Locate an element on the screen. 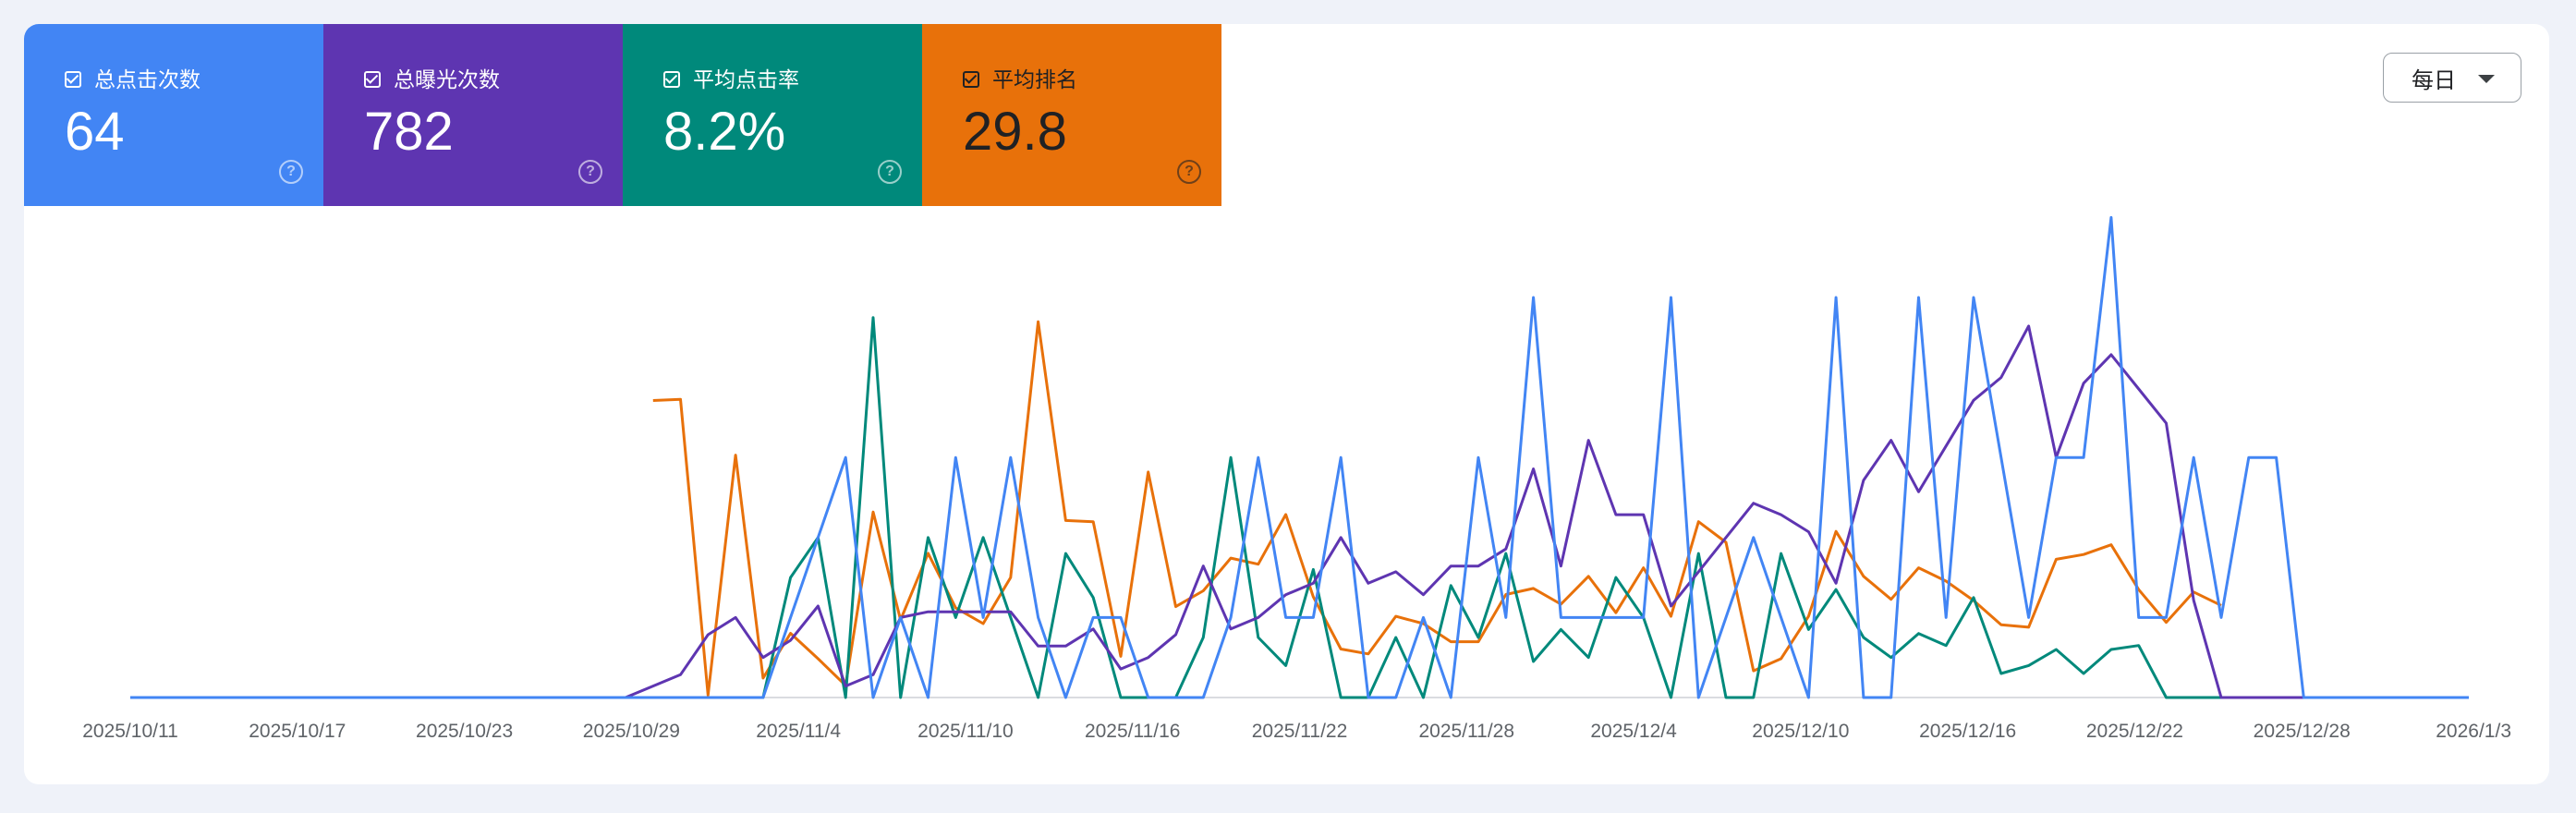 This screenshot has width=2576, height=813. x-tick-label: 2025/10/11 is located at coordinates (130, 731).